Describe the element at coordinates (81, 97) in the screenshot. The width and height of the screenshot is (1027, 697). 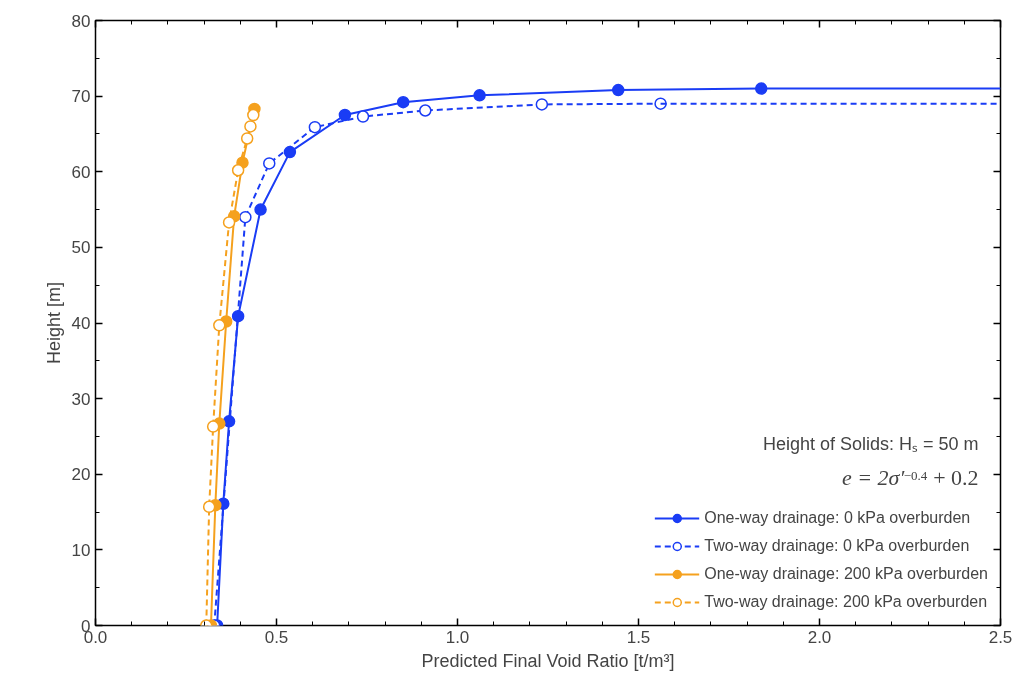
I see `y-tick-label: 70` at that location.